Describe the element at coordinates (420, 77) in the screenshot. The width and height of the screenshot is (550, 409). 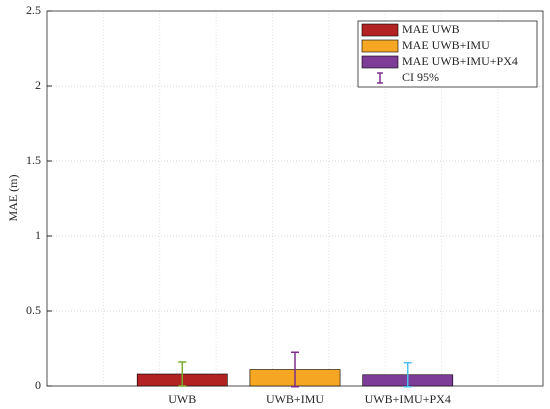
I see `legend-label: CI 95%` at that location.